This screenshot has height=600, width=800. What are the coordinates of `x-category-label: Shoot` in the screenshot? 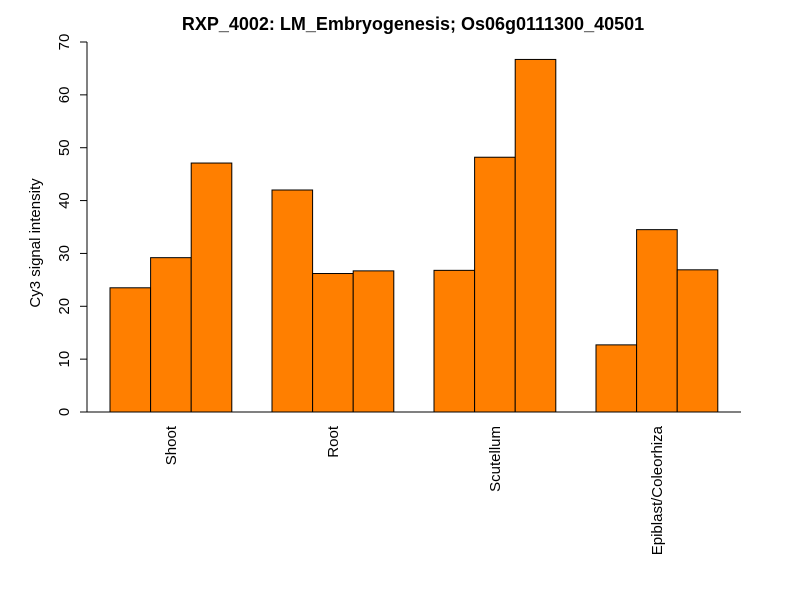 It's located at (171, 445).